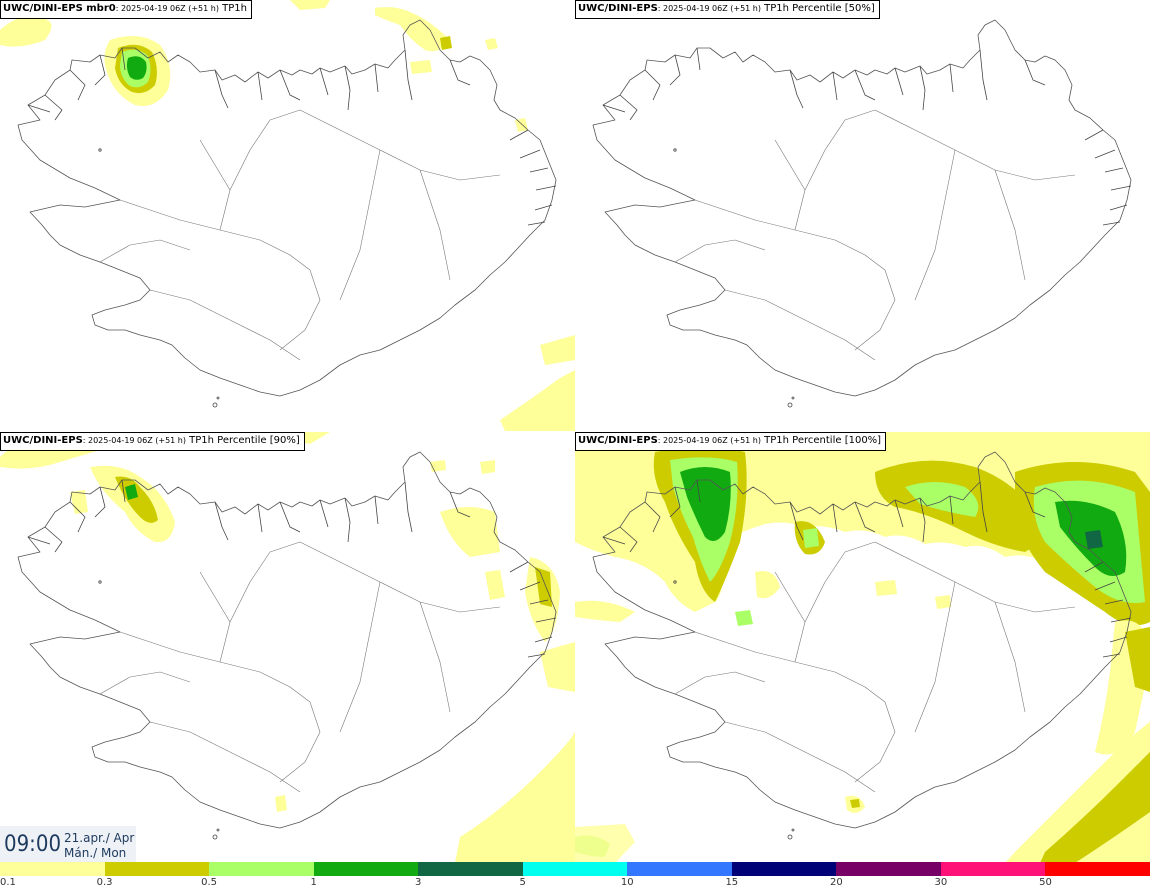  I want to click on colorbar-tick-label: 15, so click(732, 882).